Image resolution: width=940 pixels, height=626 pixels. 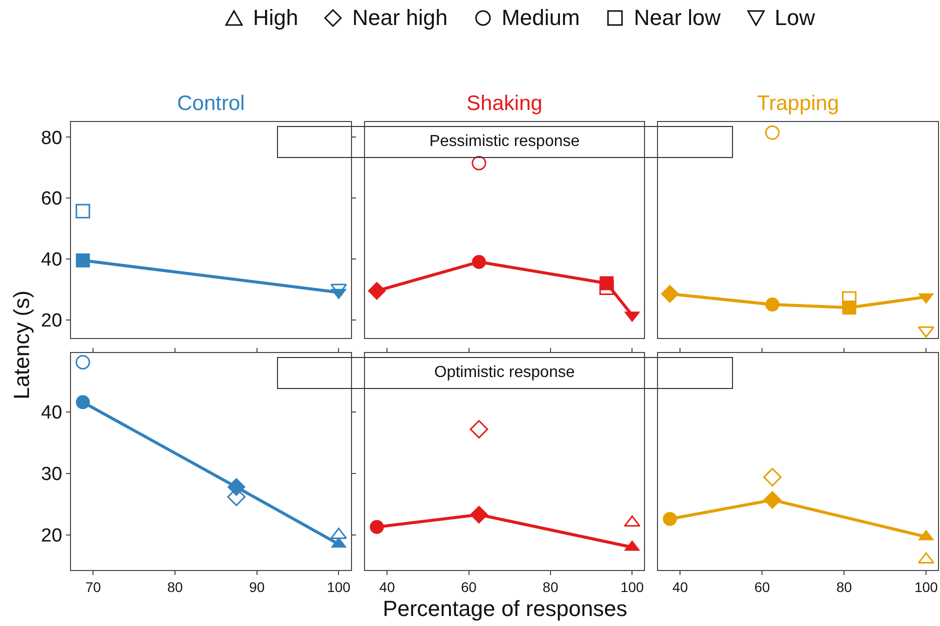 I want to click on chart-title: Trapping, so click(x=798, y=103).